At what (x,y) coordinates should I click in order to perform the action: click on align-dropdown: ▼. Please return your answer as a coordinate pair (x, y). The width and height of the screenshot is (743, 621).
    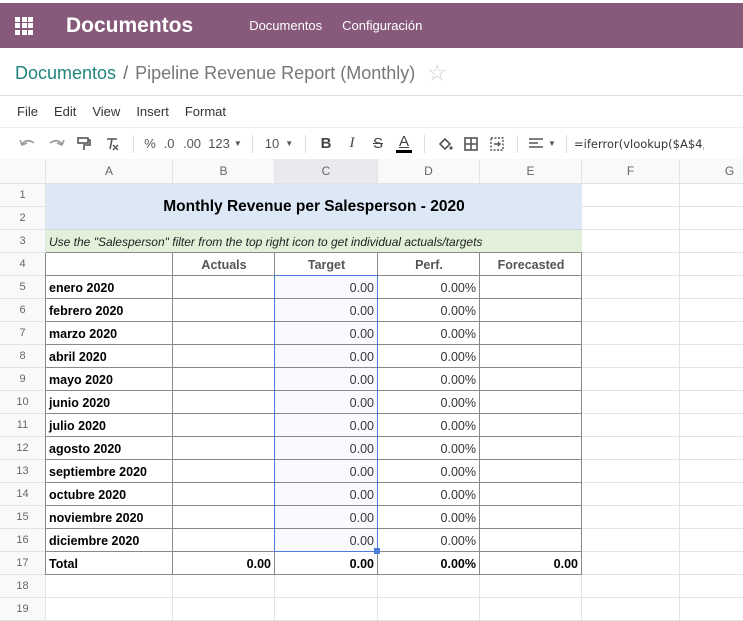
    Looking at the image, I should click on (542, 144).